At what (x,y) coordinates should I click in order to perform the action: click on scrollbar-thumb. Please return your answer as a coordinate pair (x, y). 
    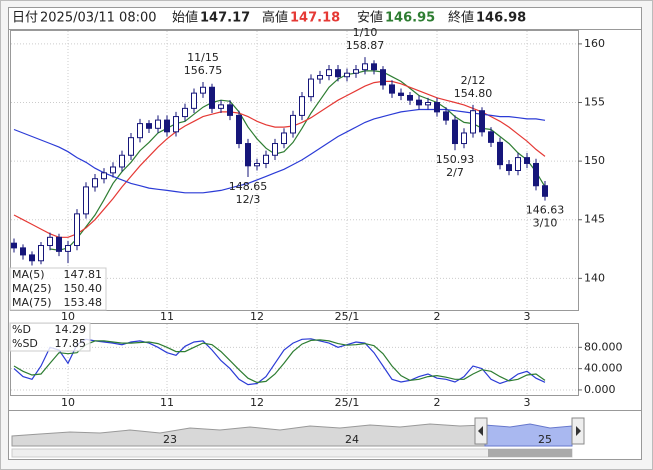
    Looking at the image, I should click on (530, 453).